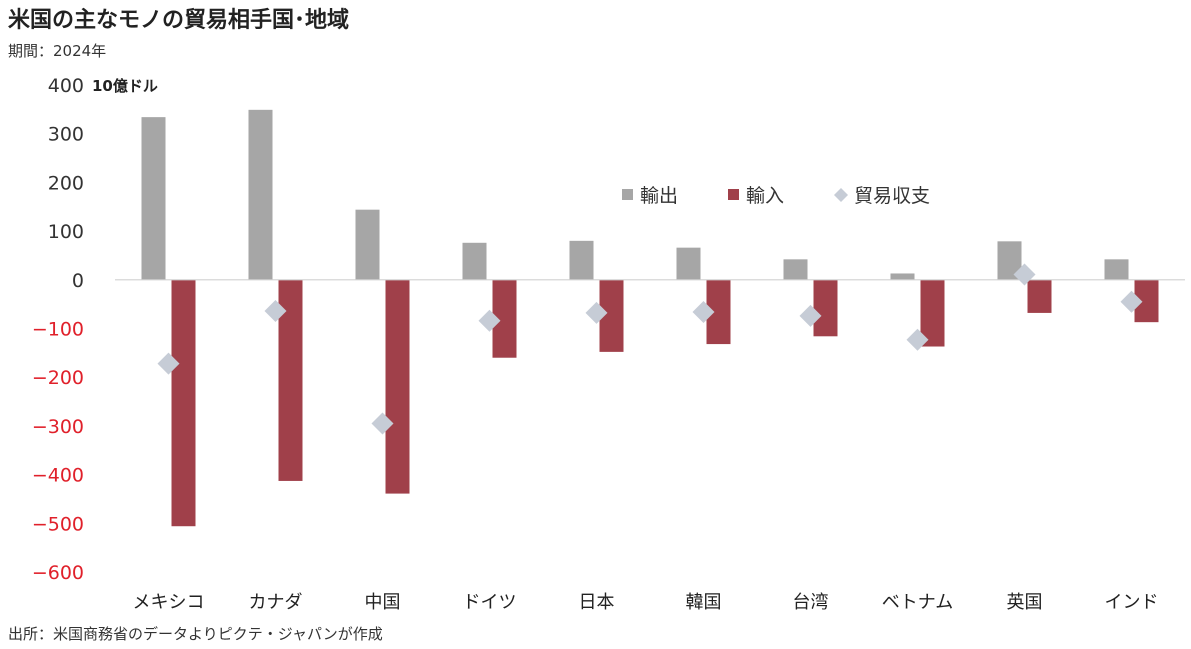 Image resolution: width=1191 pixels, height=649 pixels. I want to click on chart-title: 米国の主なモノの貿易相手国･地域, so click(179, 20).